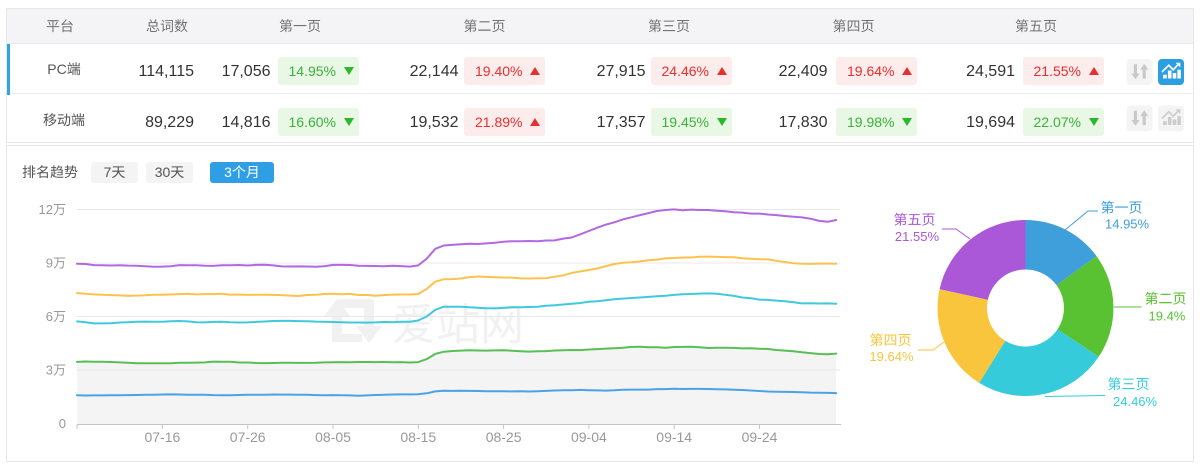  What do you see at coordinates (248, 437) in the screenshot?
I see `svg-text: 07-26` at bounding box center [248, 437].